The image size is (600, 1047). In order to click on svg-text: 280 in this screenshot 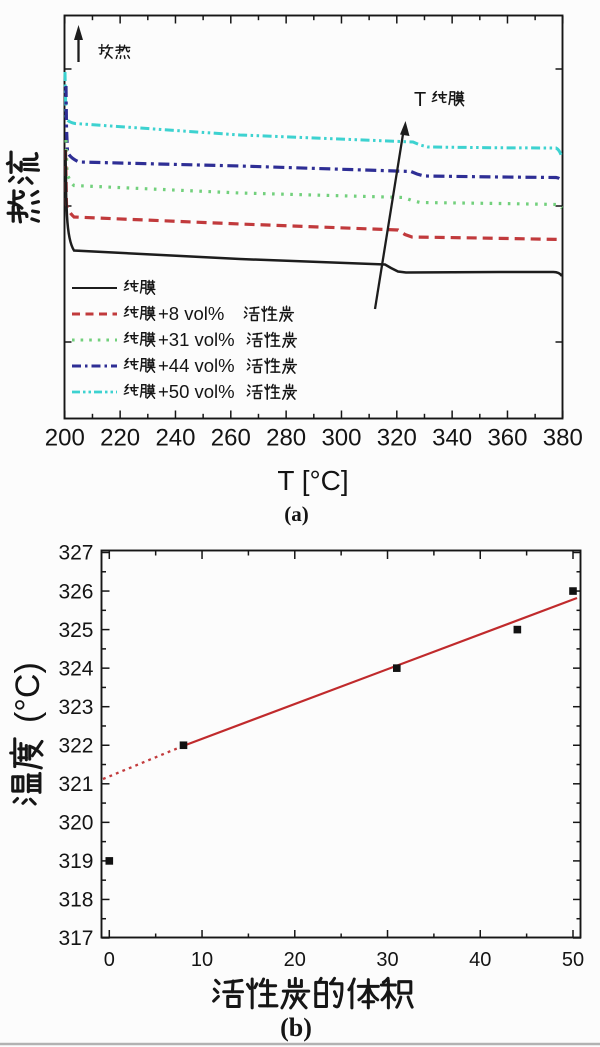, I will do `click(286, 438)`.